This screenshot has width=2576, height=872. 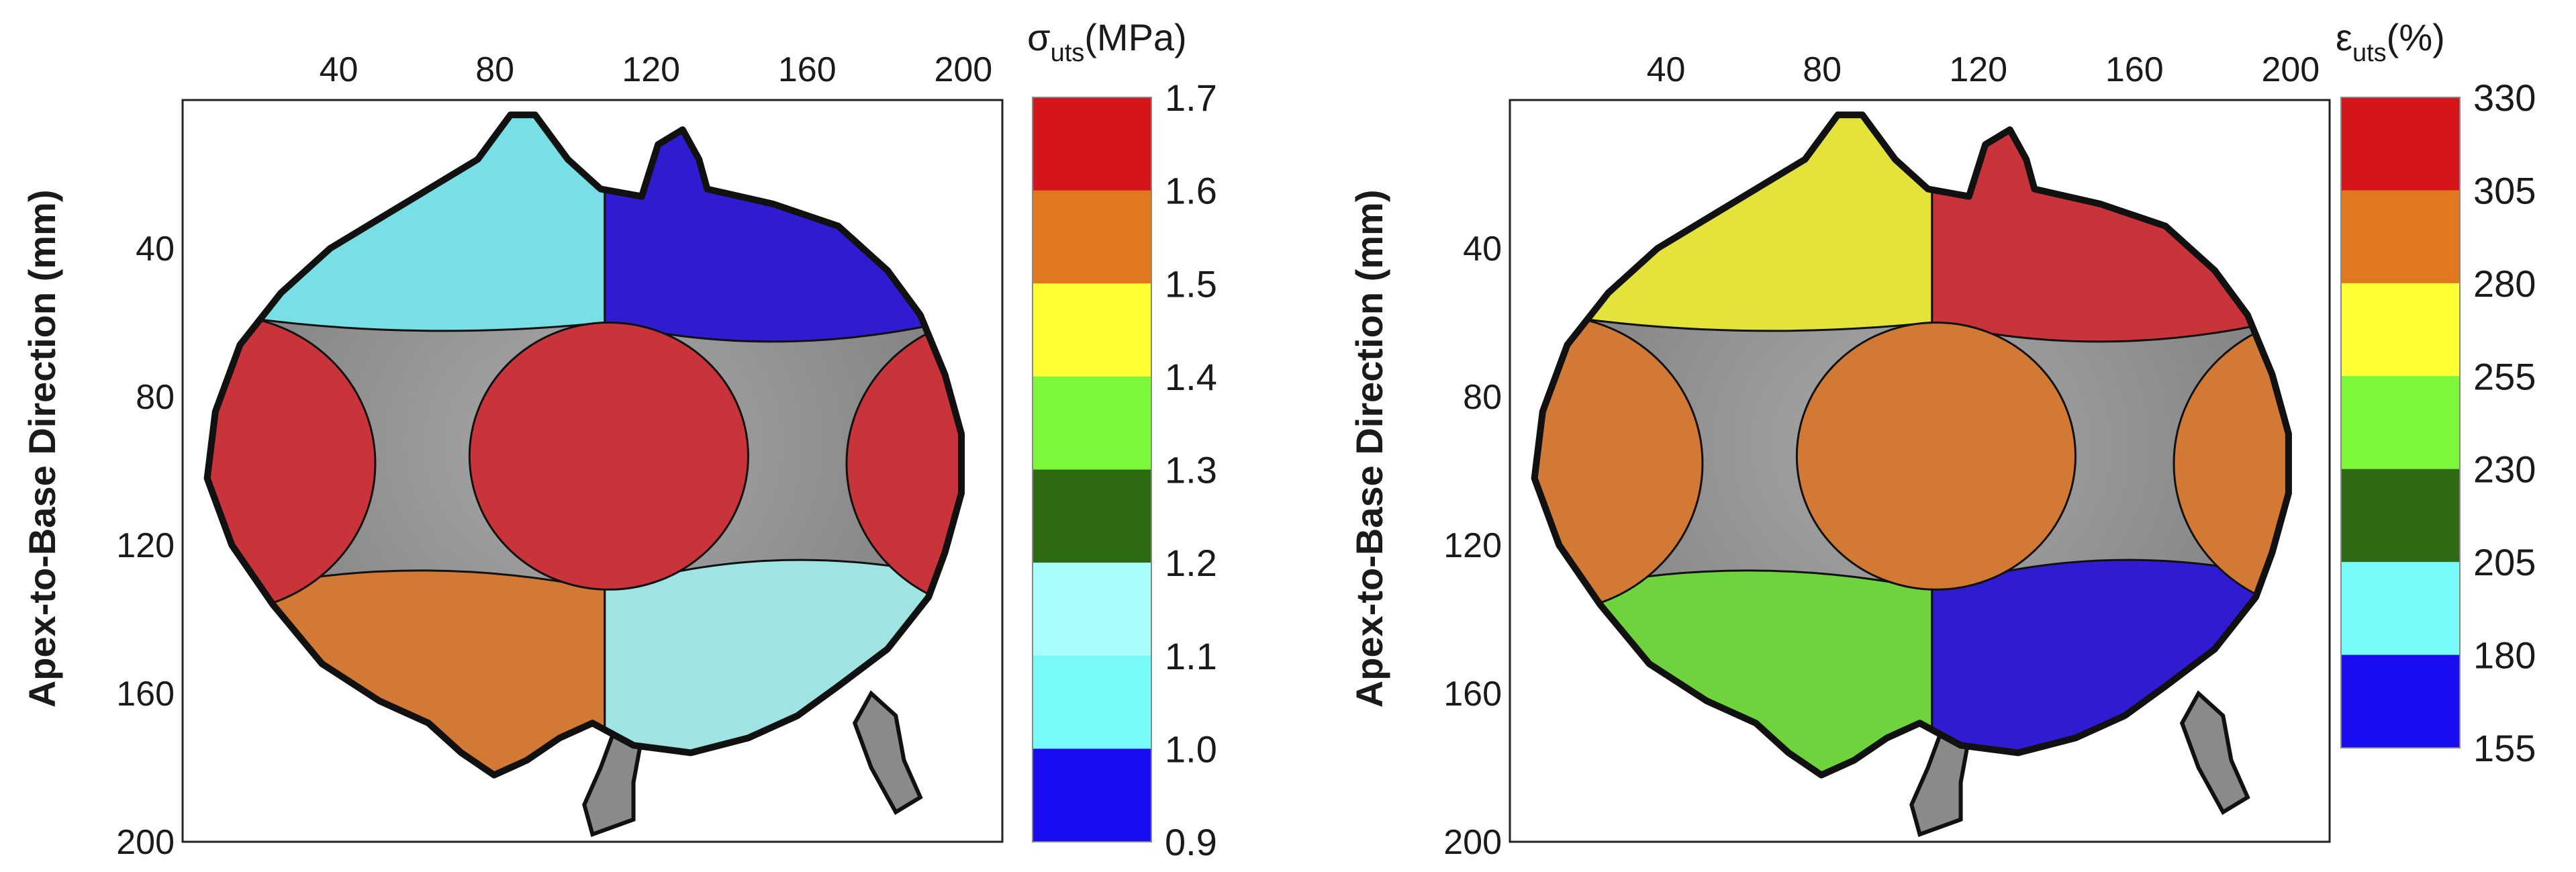 I want to click on colorbar-tick-label: 205, so click(x=2504, y=562).